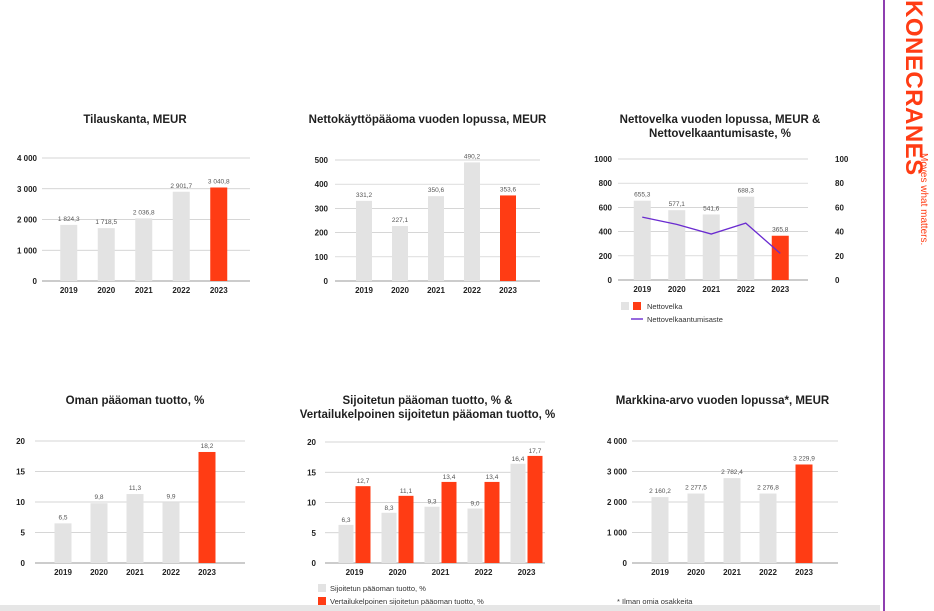 This screenshot has width=934, height=611. Describe the element at coordinates (135, 120) in the screenshot. I see `chart-title-tilauskanta: Tilauskanta, MEUR` at that location.